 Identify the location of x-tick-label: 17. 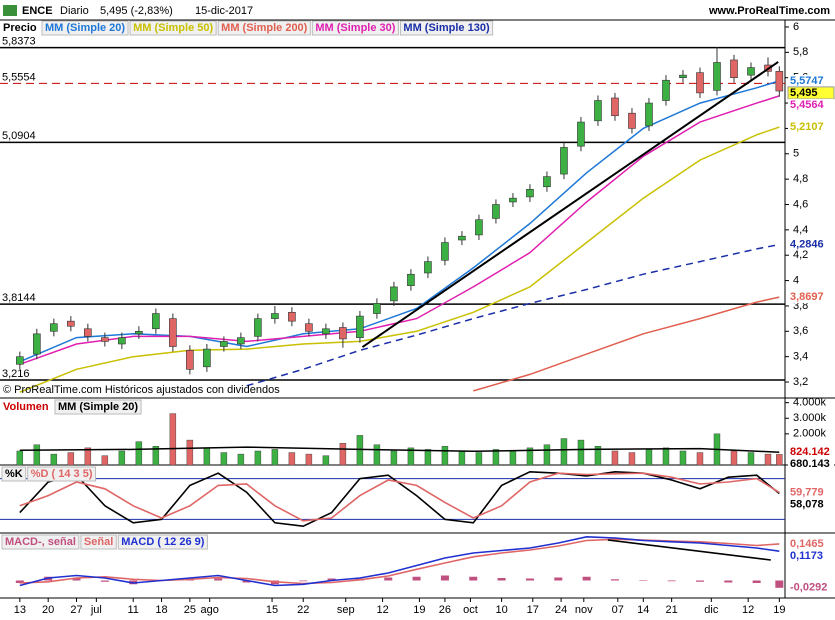
(533, 610).